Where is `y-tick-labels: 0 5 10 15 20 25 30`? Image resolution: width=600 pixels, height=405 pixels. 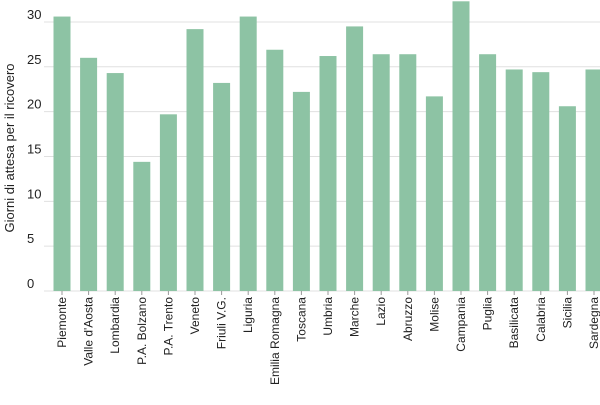
y-tick-labels: 0 5 10 15 20 25 30 is located at coordinates (34, 149).